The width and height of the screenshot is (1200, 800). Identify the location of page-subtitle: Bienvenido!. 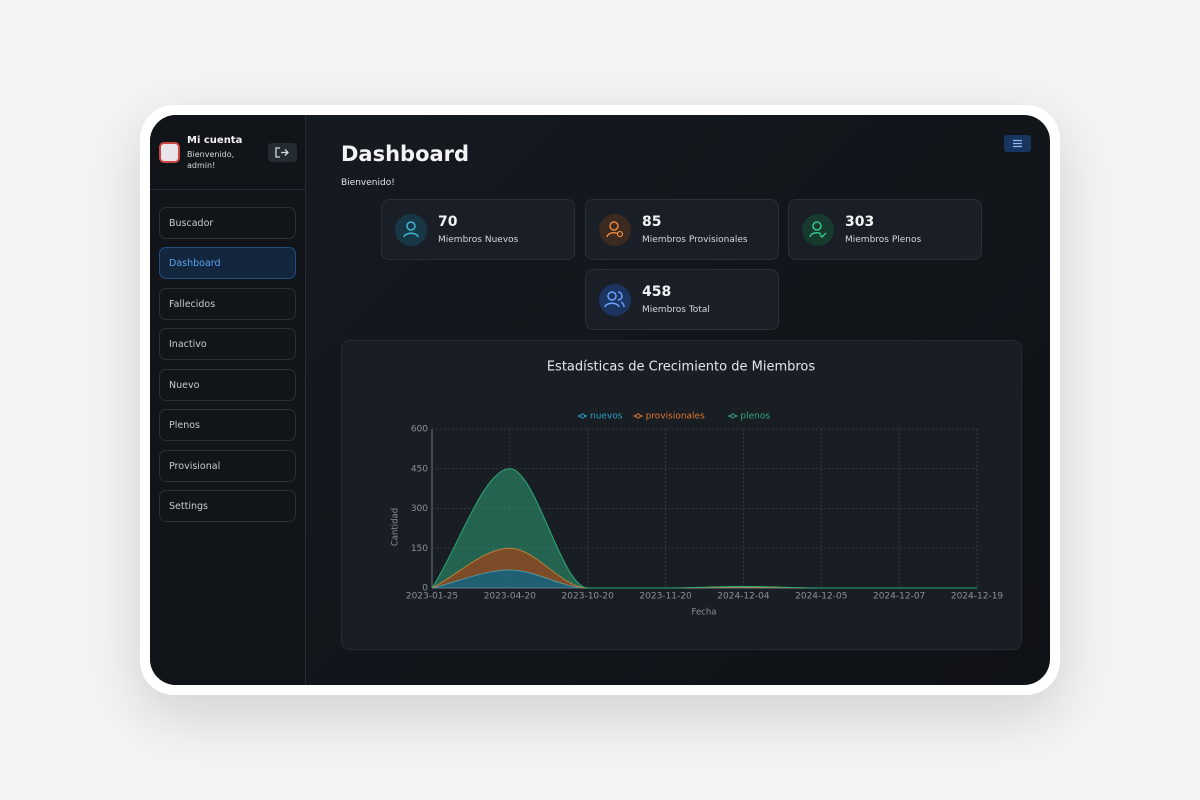
(368, 183).